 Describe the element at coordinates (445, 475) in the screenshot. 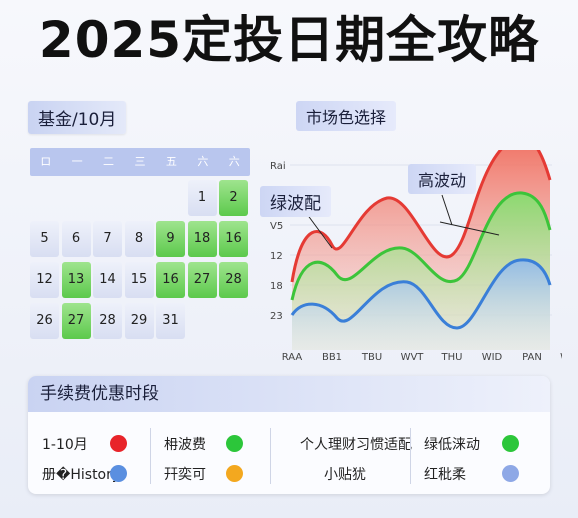

I see `fee-item-label: 红秕柔` at that location.